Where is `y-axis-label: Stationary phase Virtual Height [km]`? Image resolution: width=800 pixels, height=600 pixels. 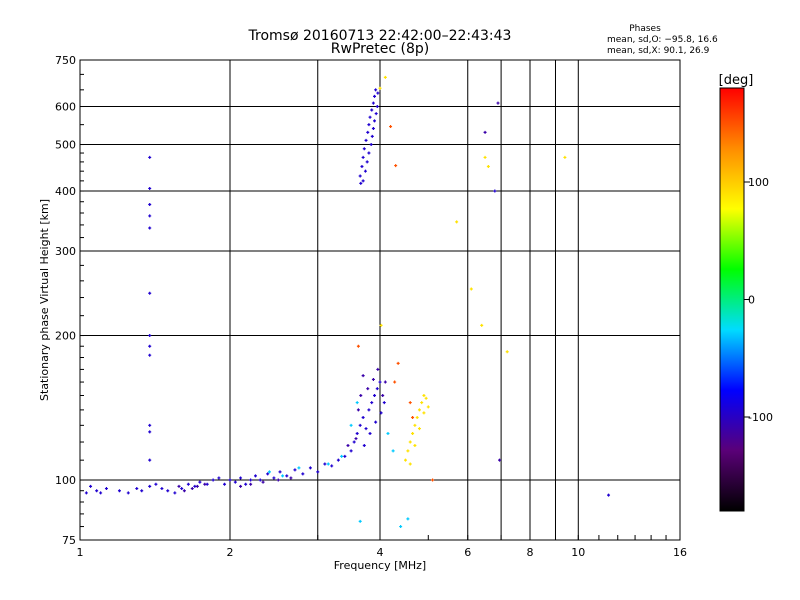
y-axis-label: Stationary phase Virtual Height [km] is located at coordinates (44, 300).